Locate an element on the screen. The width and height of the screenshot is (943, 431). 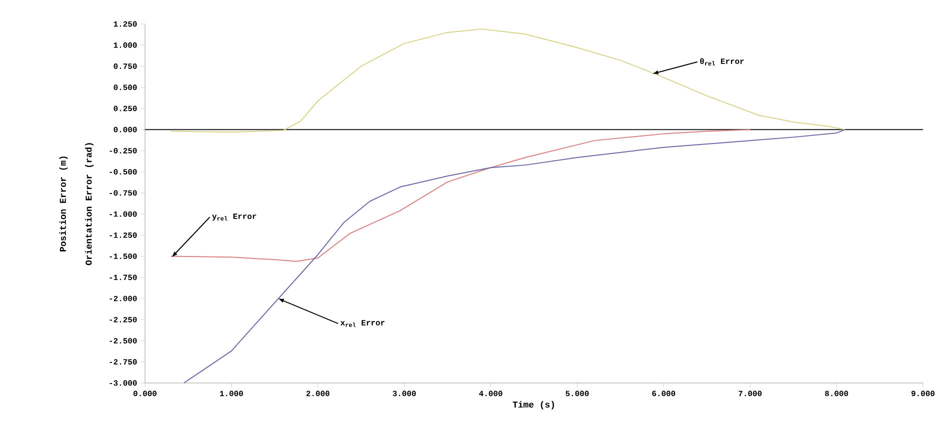
y-axis-title: Position Error (m) is located at coordinates (63, 204).